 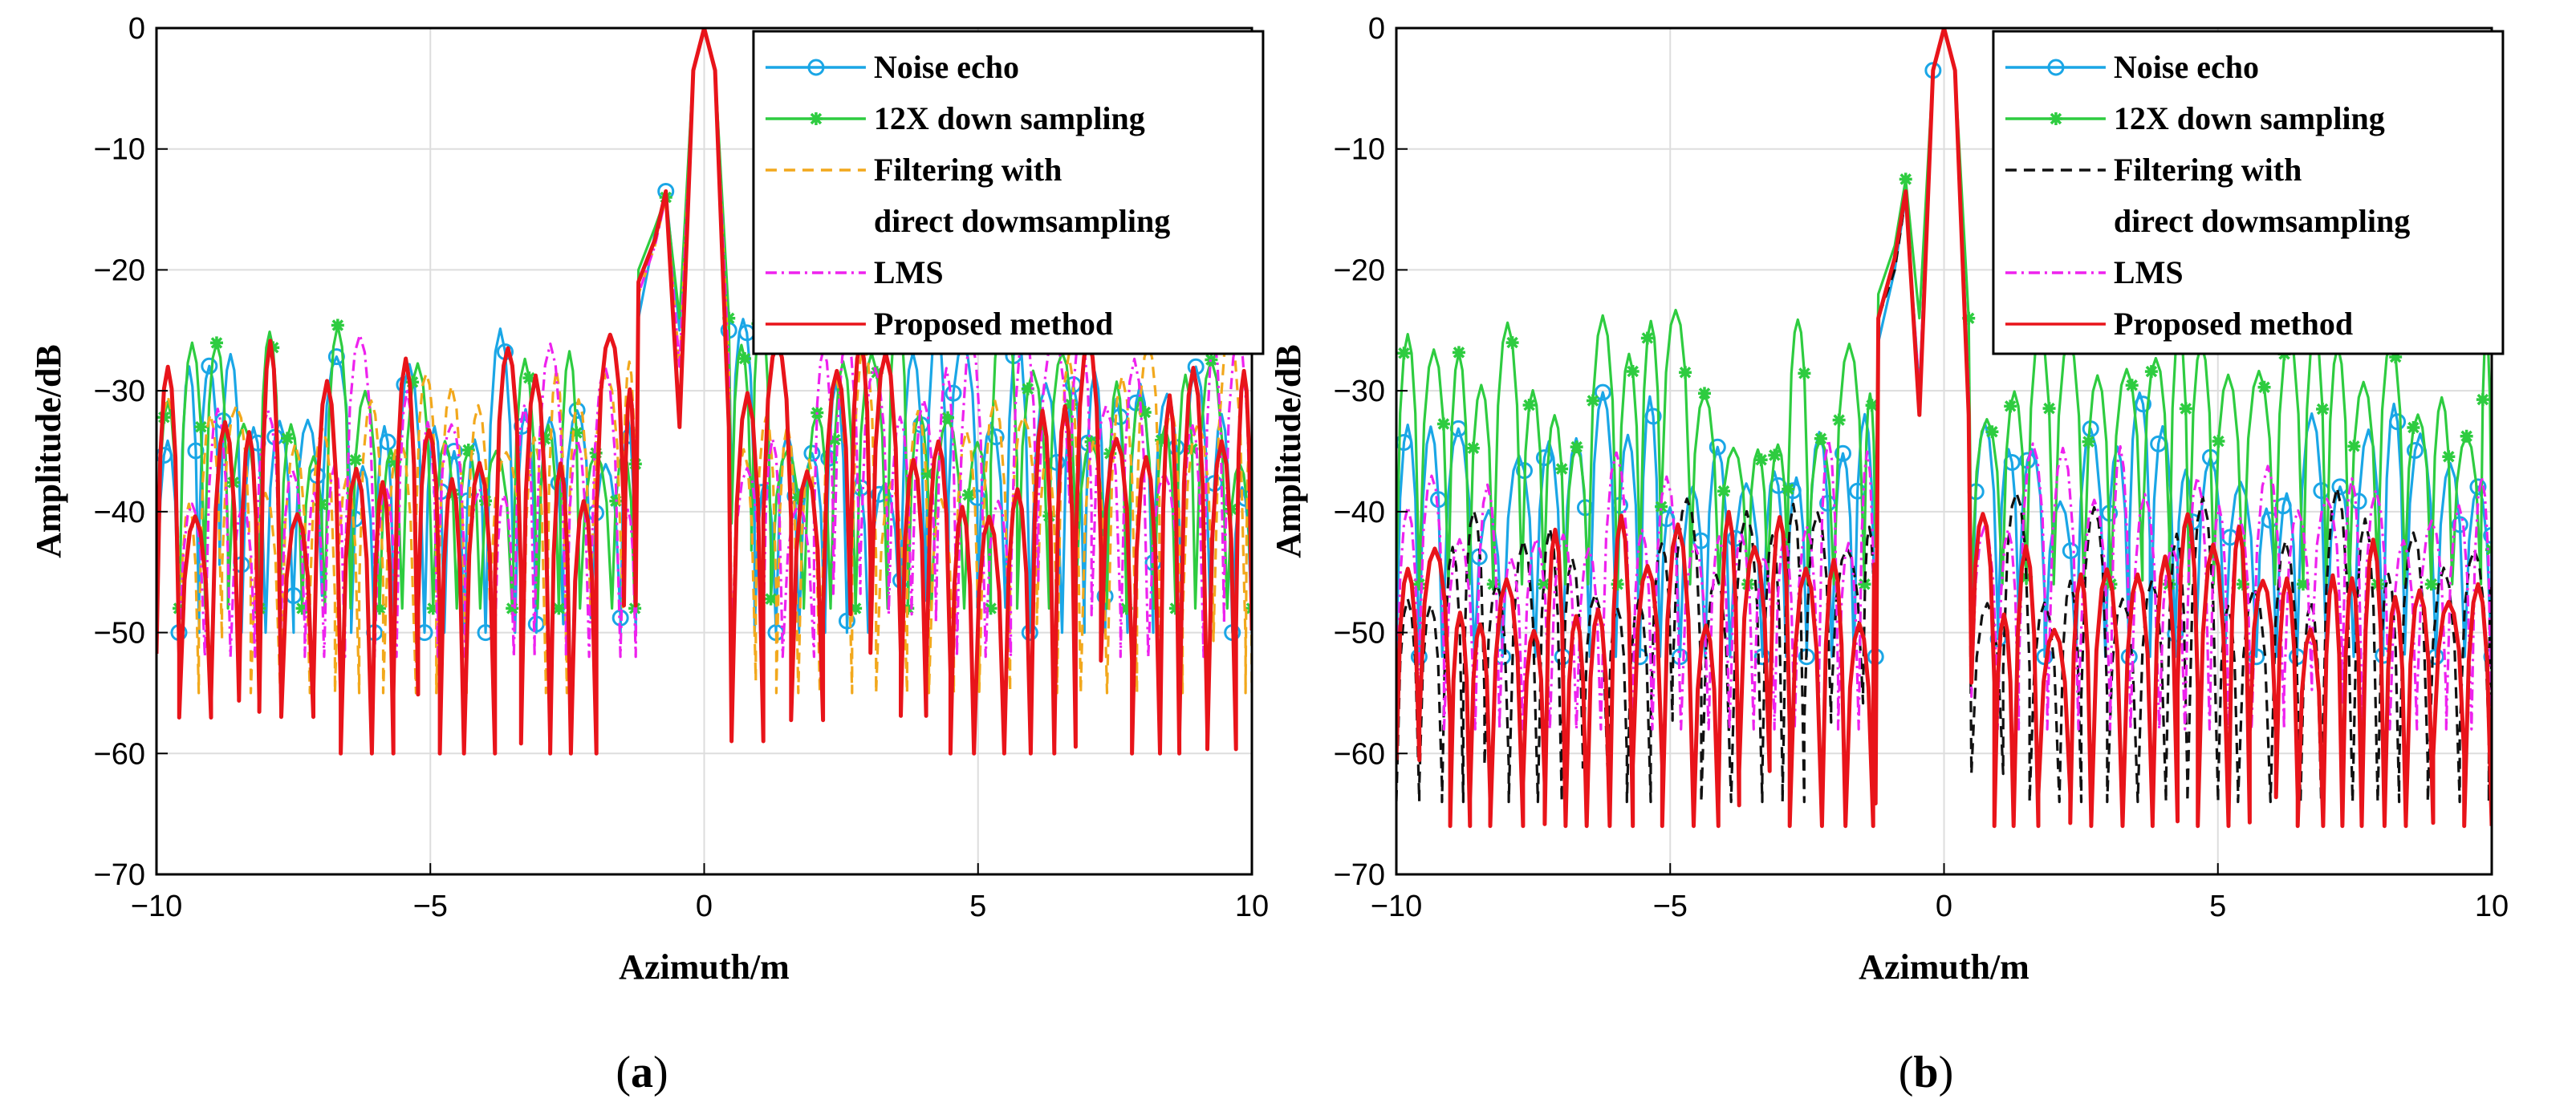 What do you see at coordinates (1376, 29) in the screenshot?
I see `y-tick-label: 0` at bounding box center [1376, 29].